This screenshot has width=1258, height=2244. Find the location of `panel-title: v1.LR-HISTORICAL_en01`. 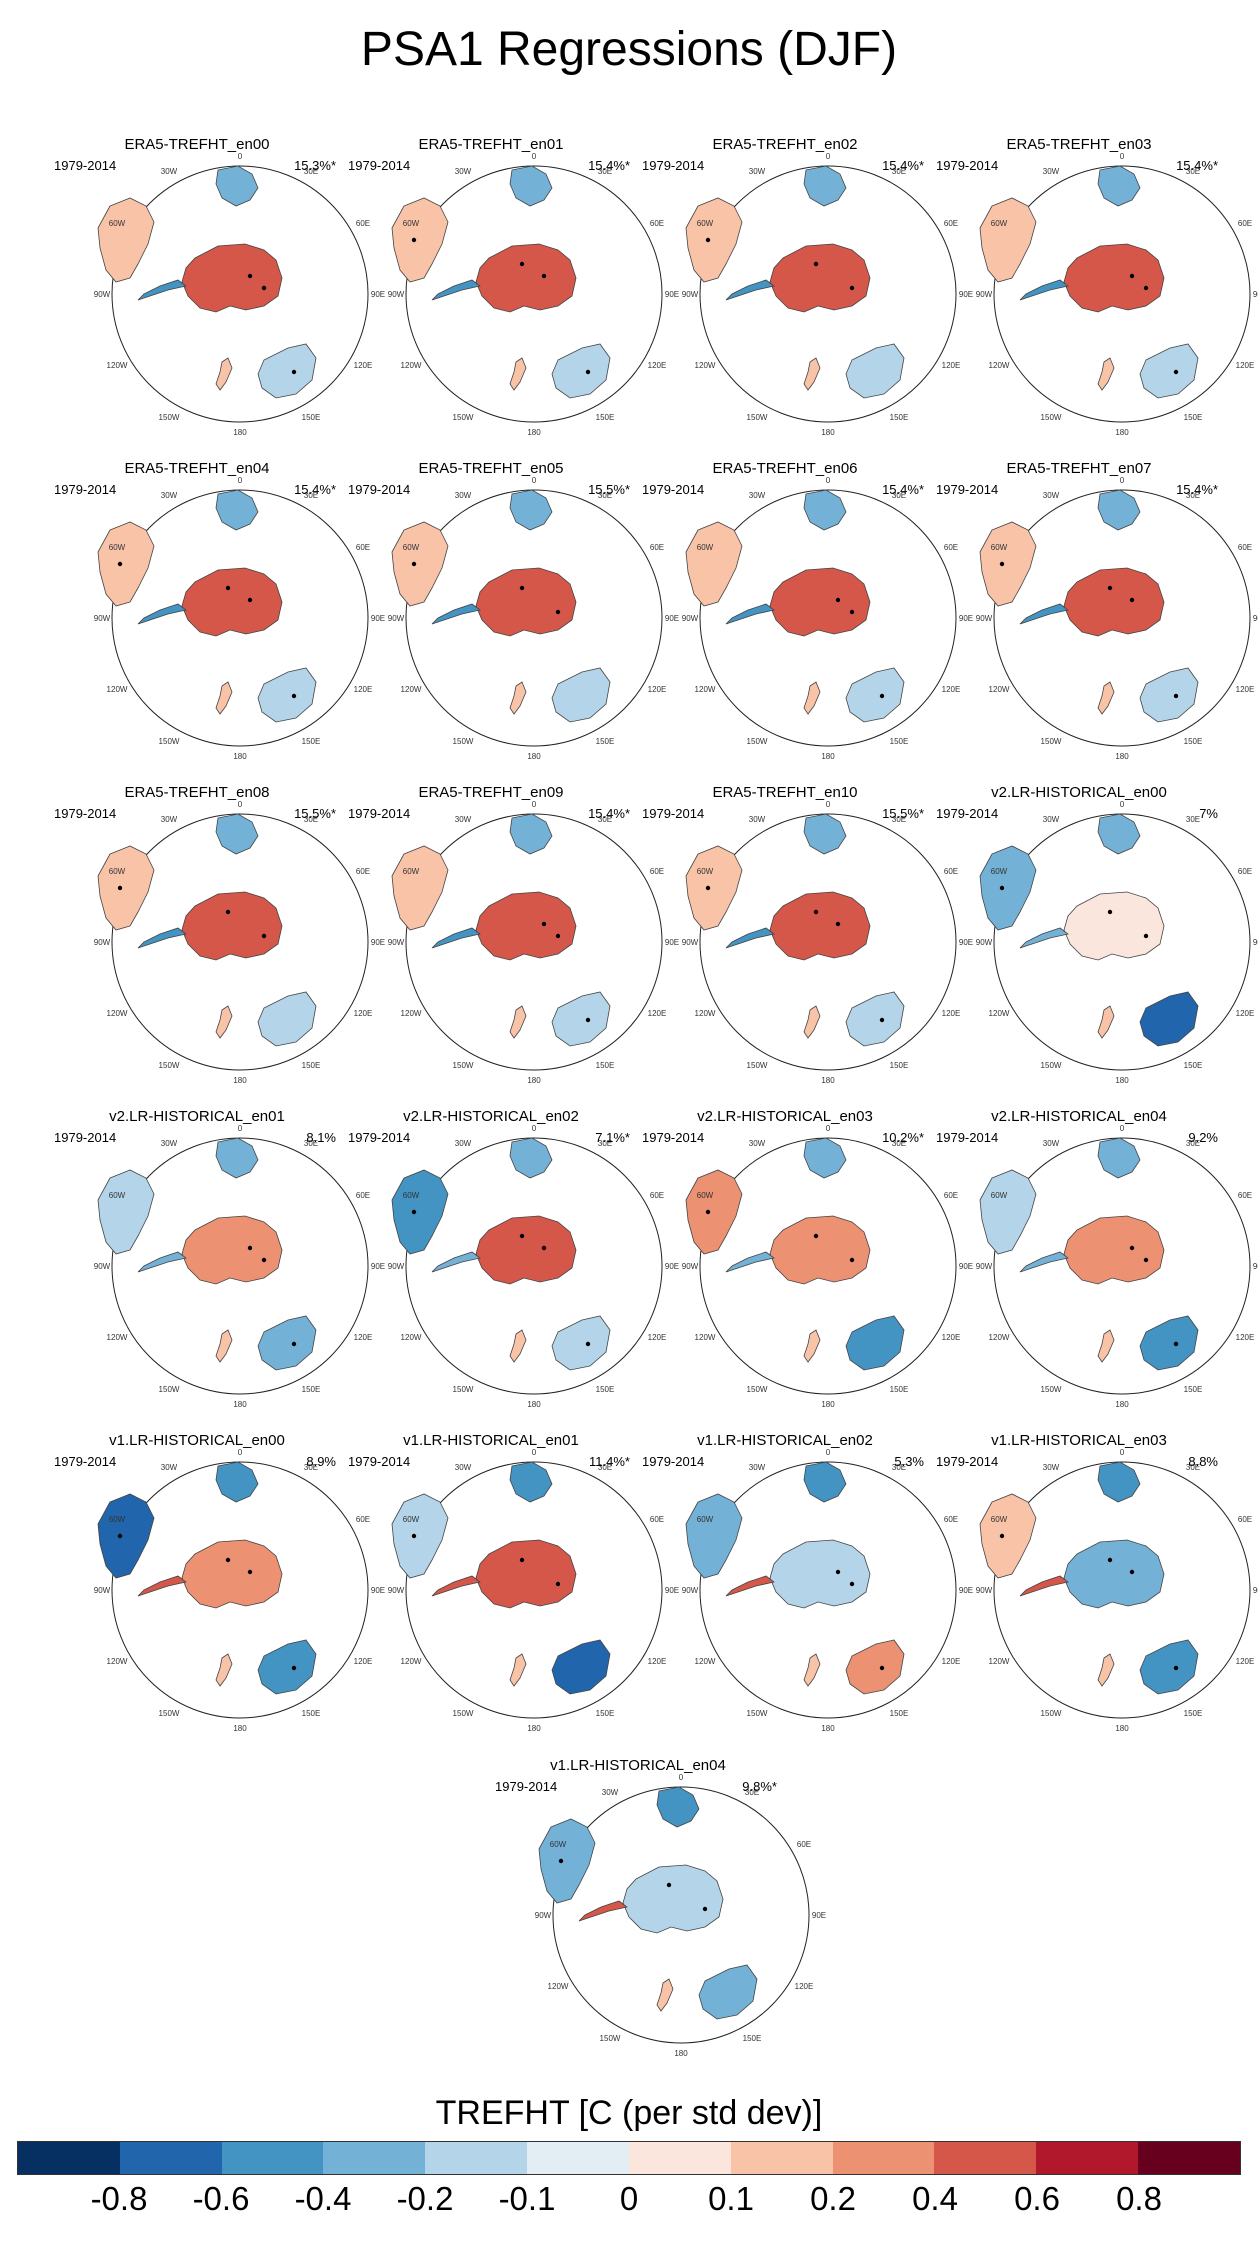

panel-title: v1.LR-HISTORICAL_en01 is located at coordinates (491, 1440).